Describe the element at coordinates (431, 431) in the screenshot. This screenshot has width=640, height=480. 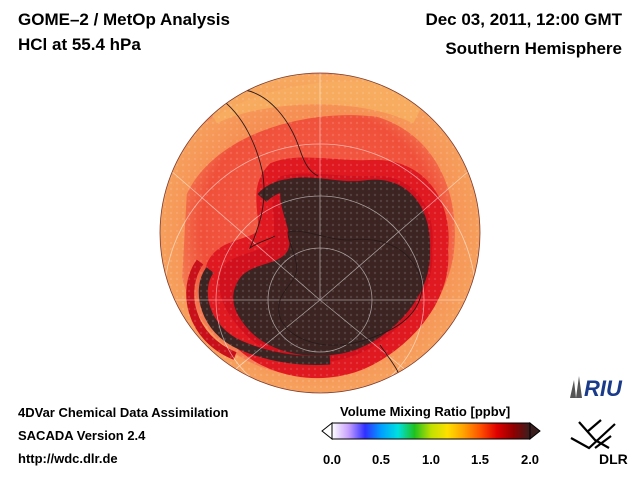
I see `colorbar-strip` at that location.